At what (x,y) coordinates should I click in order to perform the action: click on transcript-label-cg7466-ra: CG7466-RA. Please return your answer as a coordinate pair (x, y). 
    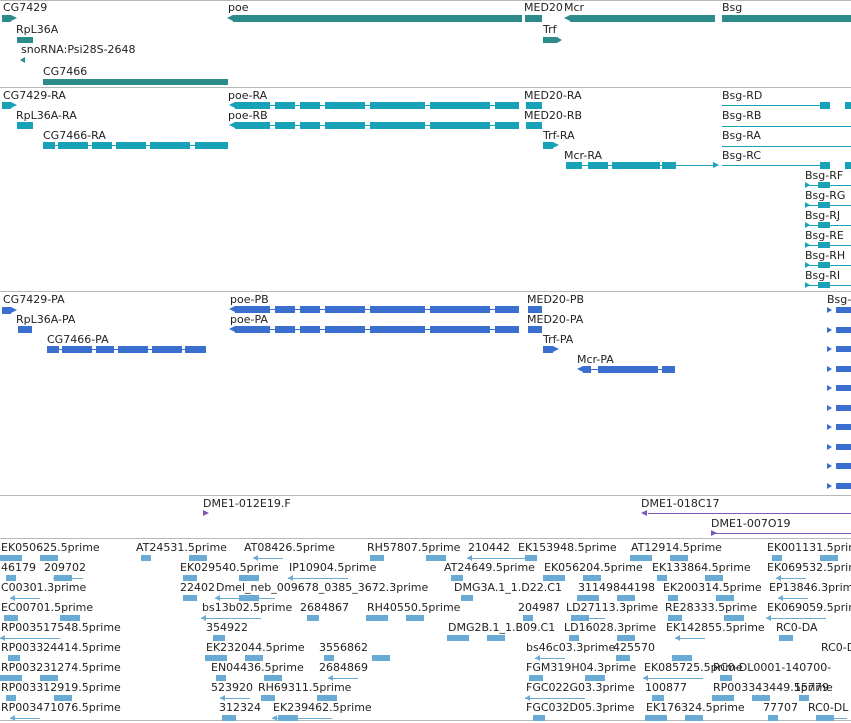
    Looking at the image, I should click on (74, 135).